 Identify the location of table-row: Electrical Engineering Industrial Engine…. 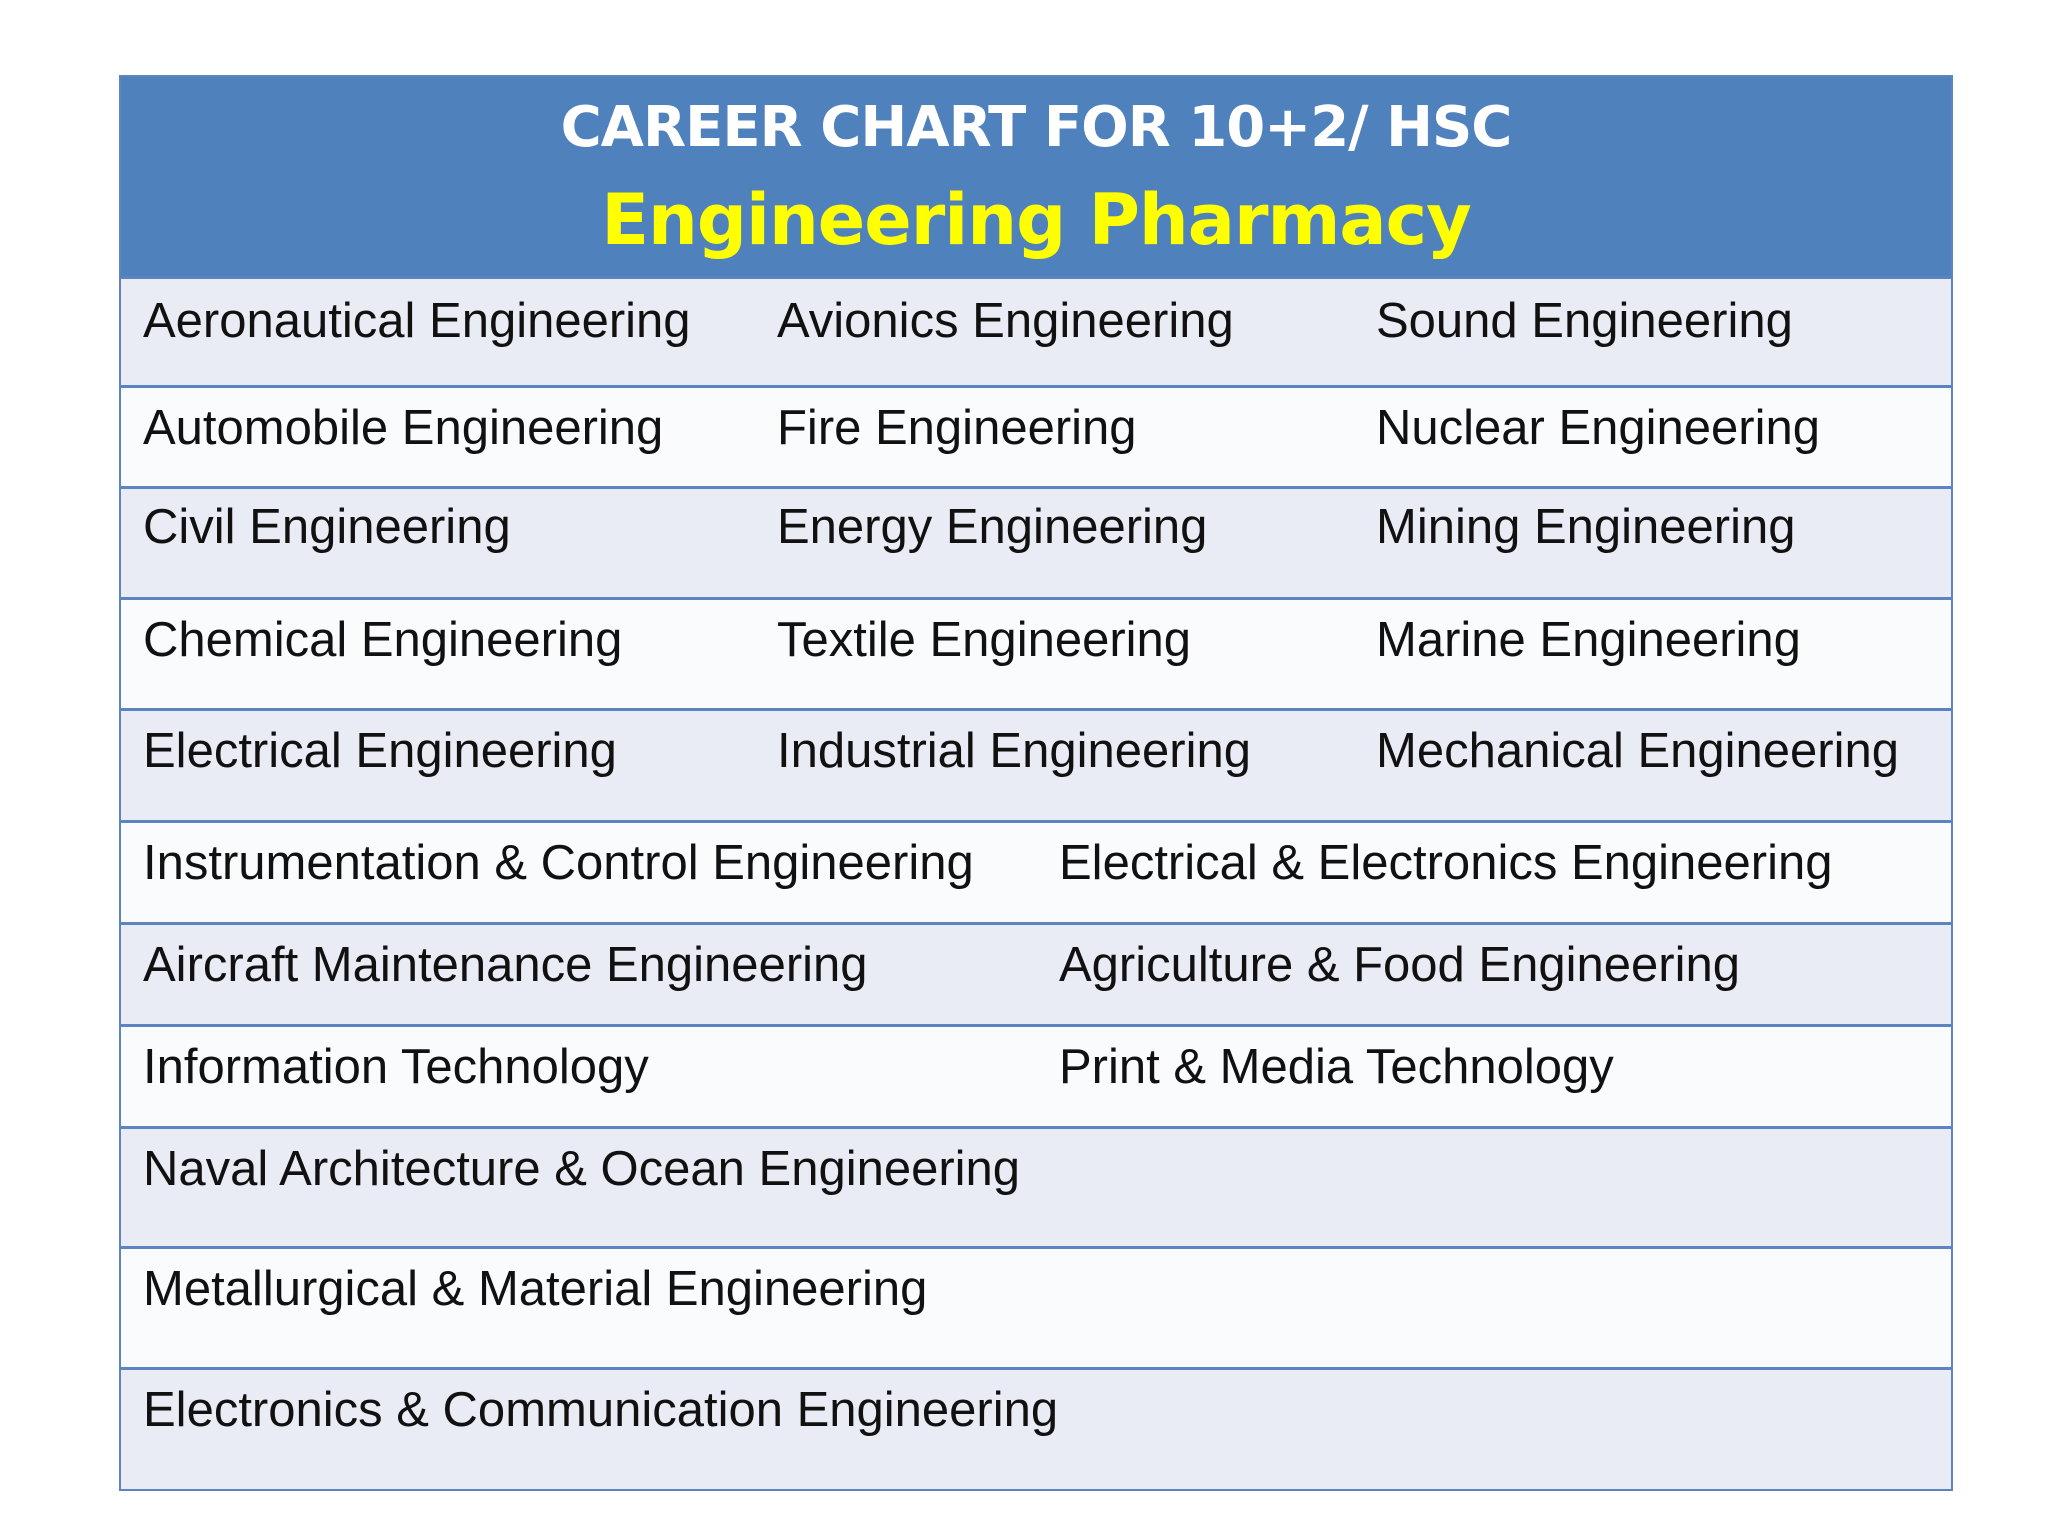
(1036, 765).